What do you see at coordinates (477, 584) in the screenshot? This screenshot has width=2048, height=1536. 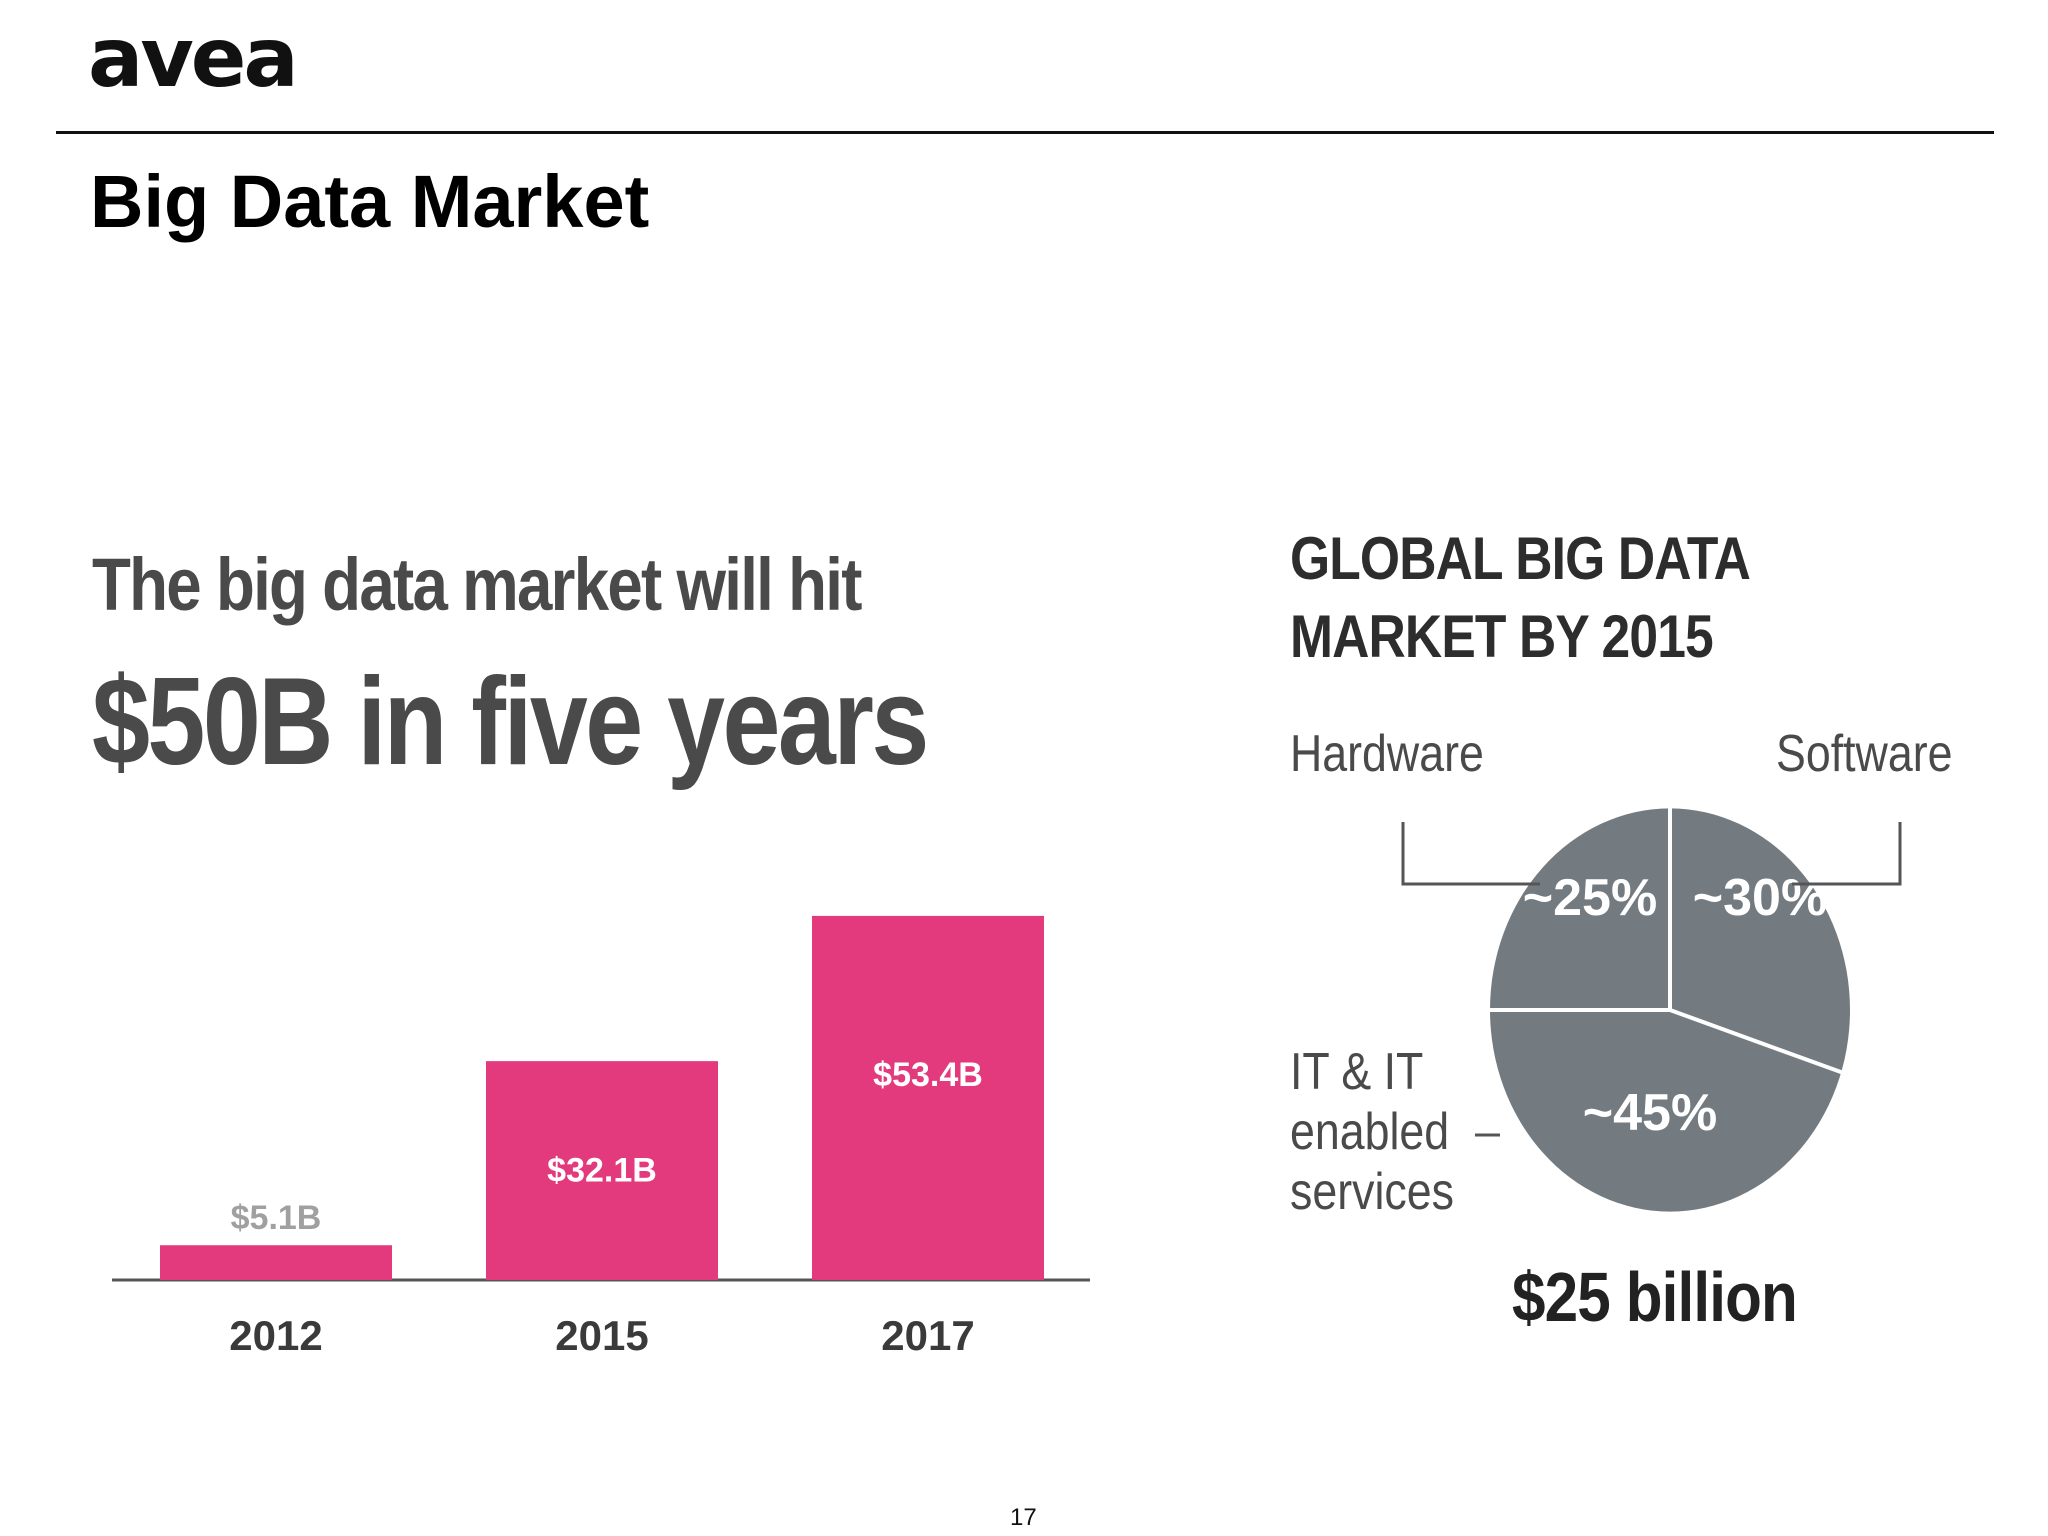 I see `bar-chart-headline-line1: The big data market will hit` at bounding box center [477, 584].